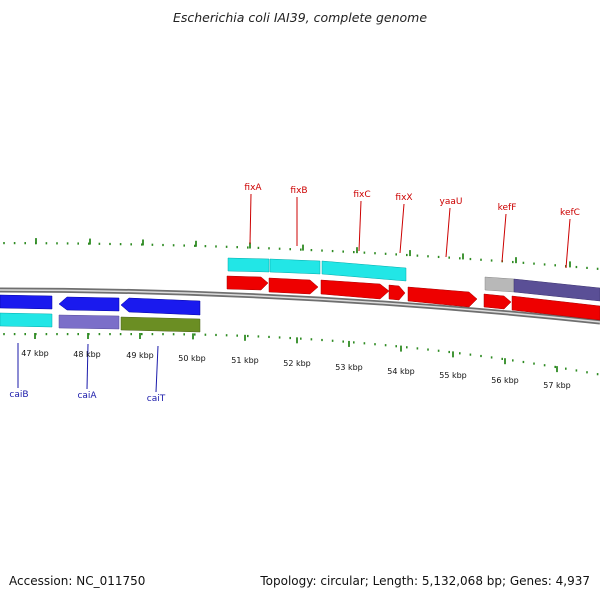 The width and height of the screenshot is (600, 600). Describe the element at coordinates (298, 191) in the screenshot. I see `gene-label-fixB: fixB` at that location.